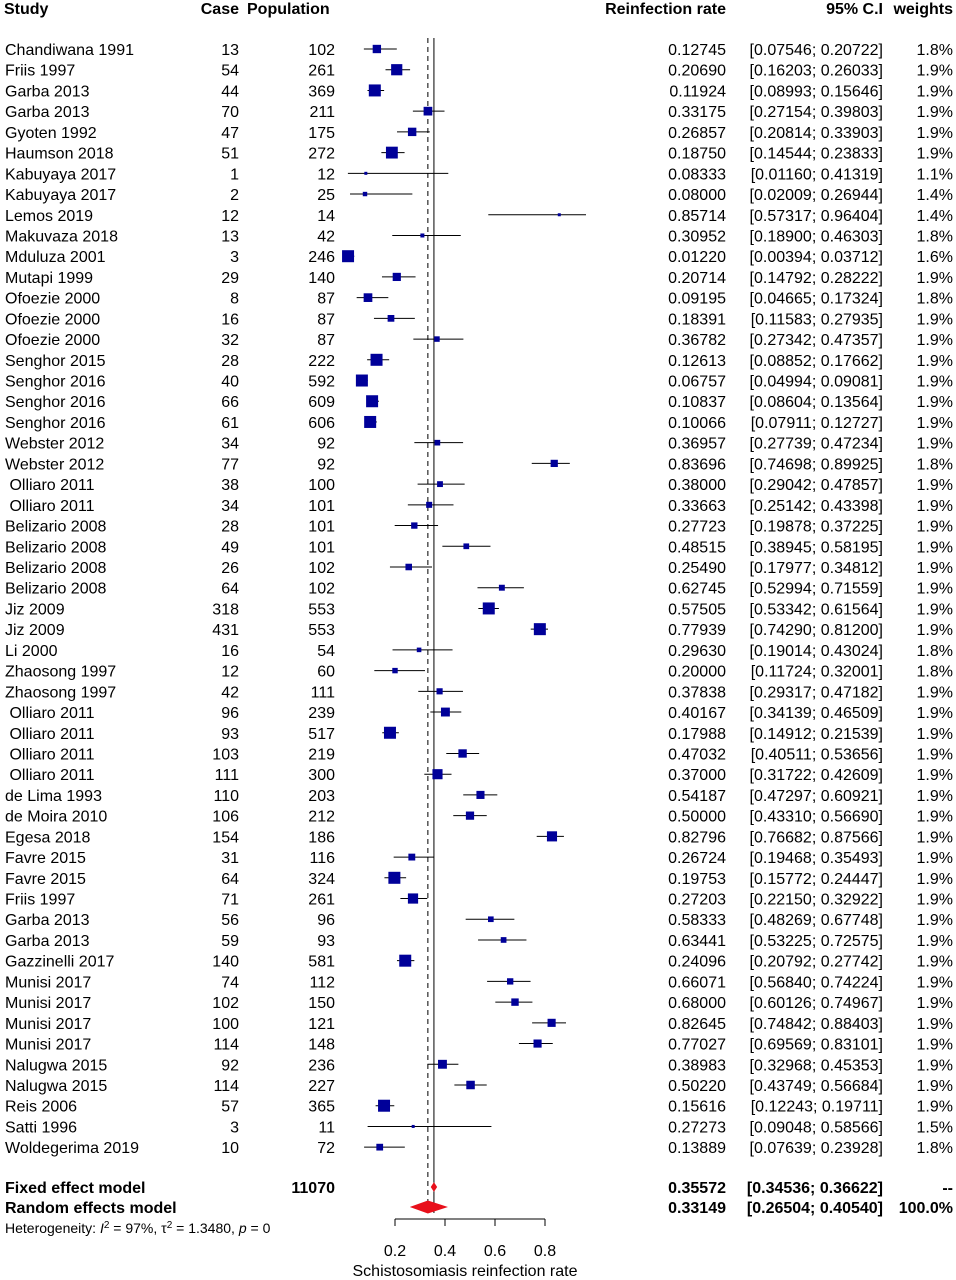 This screenshot has width=956, height=1280. Describe the element at coordinates (230, 402) in the screenshot. I see `case-value: 66` at that location.